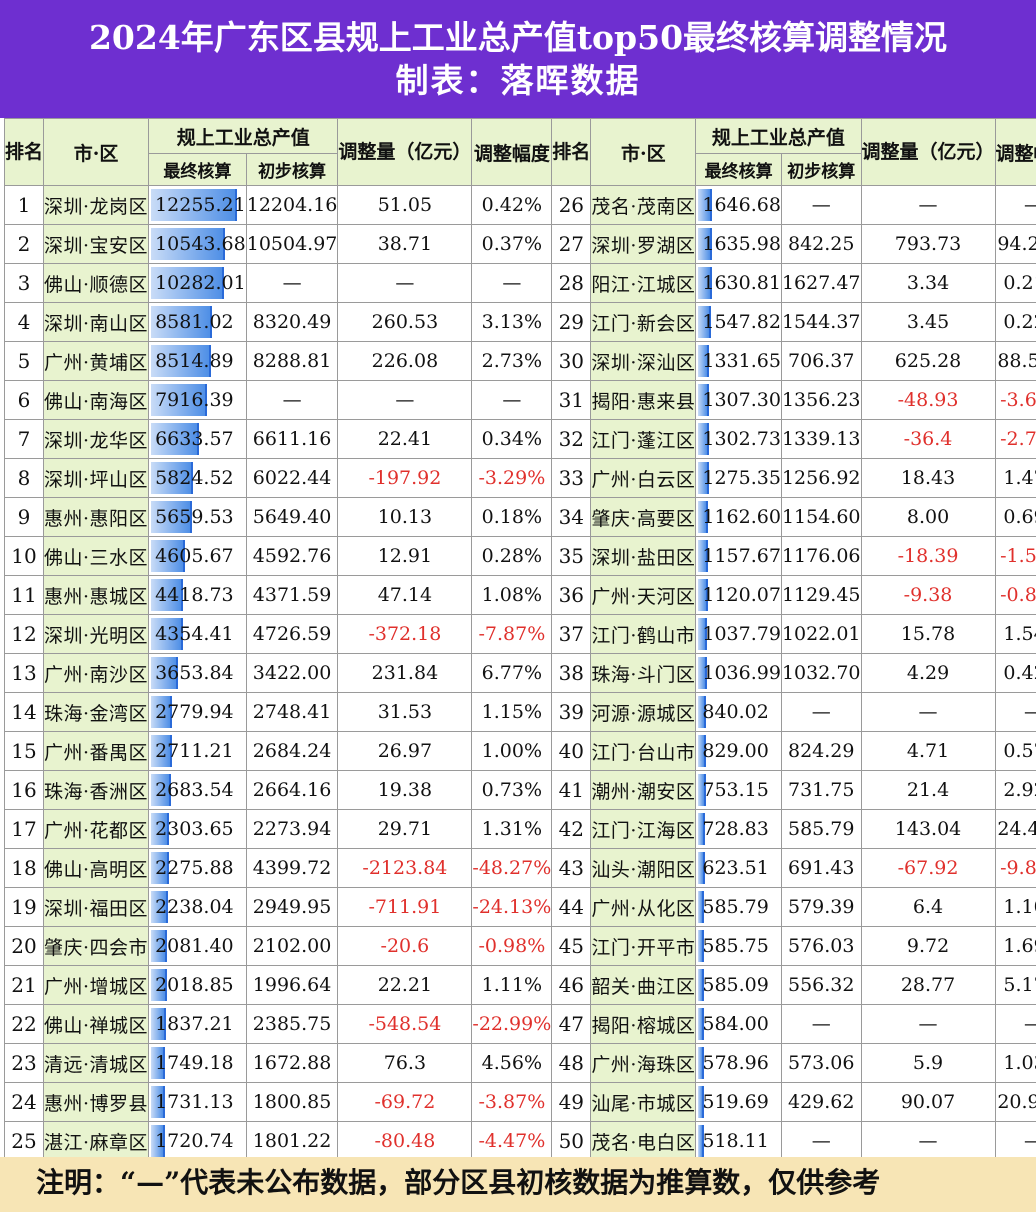 The height and width of the screenshot is (1212, 1036). What do you see at coordinates (24, 283) in the screenshot?
I see `rank-cell: 3` at bounding box center [24, 283].